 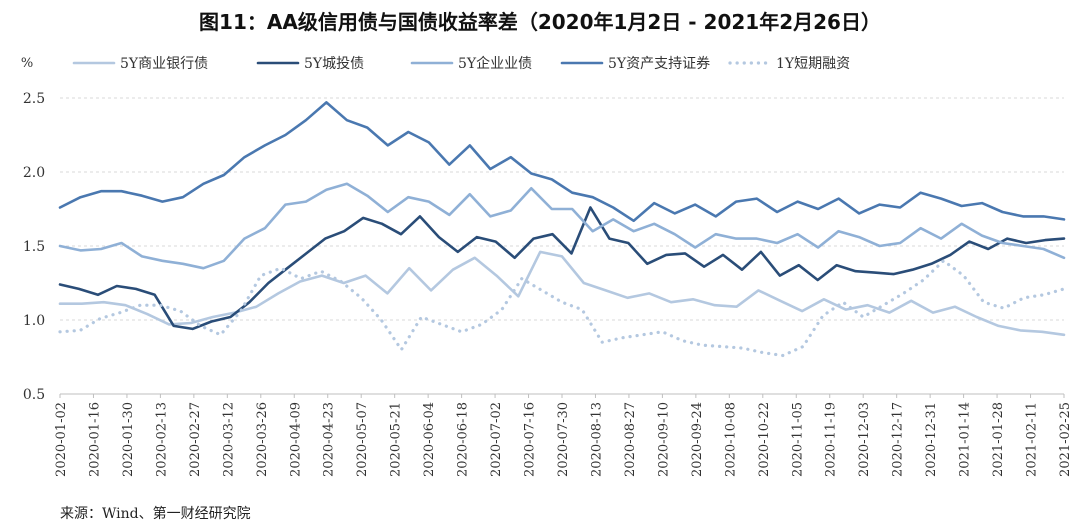 I want to click on x-tick-label: 2020-09-10, so click(x=663, y=439).